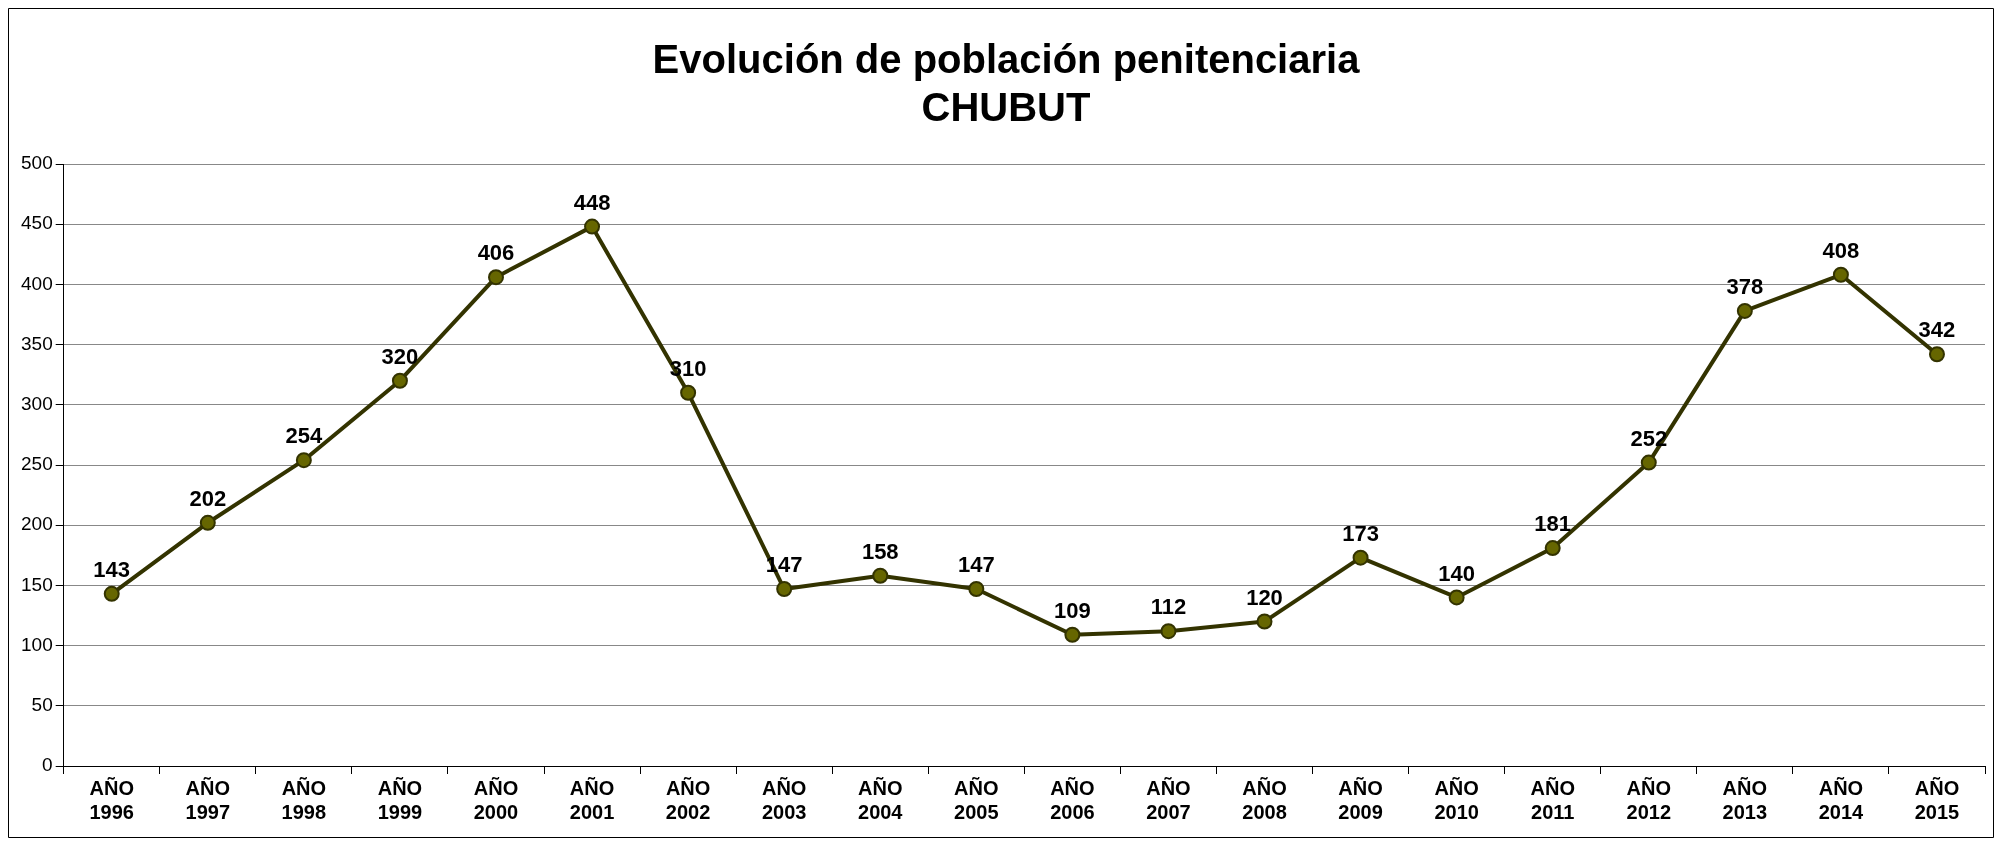 The image size is (2002, 846). Describe the element at coordinates (1745, 286) in the screenshot. I see `data-label: 378` at that location.